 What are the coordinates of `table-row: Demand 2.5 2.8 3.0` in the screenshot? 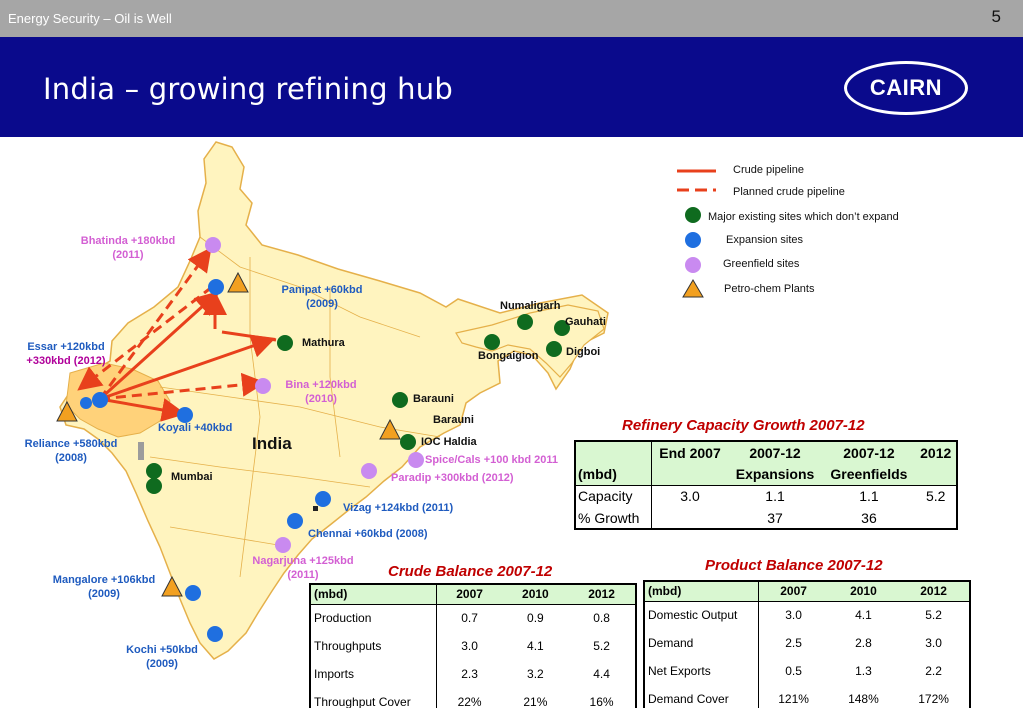 It's located at (807, 643).